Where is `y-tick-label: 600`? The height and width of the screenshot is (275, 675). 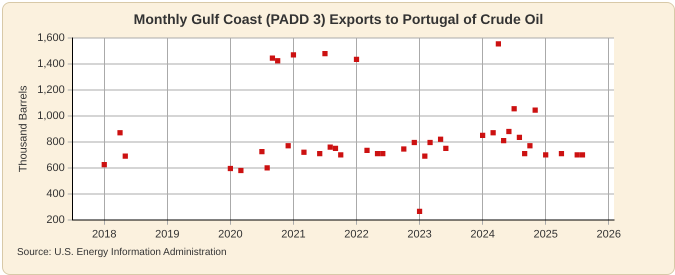
y-tick-label: 600 is located at coordinates (55, 168).